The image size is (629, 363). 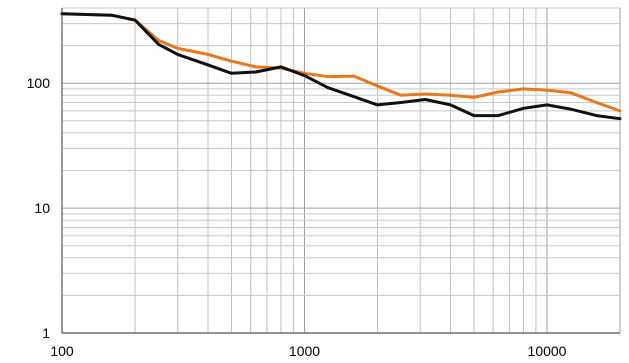 I want to click on y-tick-label: 100, so click(x=39, y=83).